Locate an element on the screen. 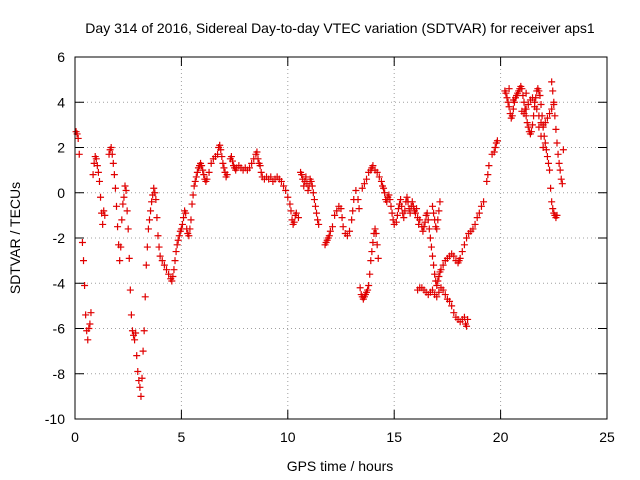  x-tick-labels: 0 5 10 15 20 25 is located at coordinates (343, 437).